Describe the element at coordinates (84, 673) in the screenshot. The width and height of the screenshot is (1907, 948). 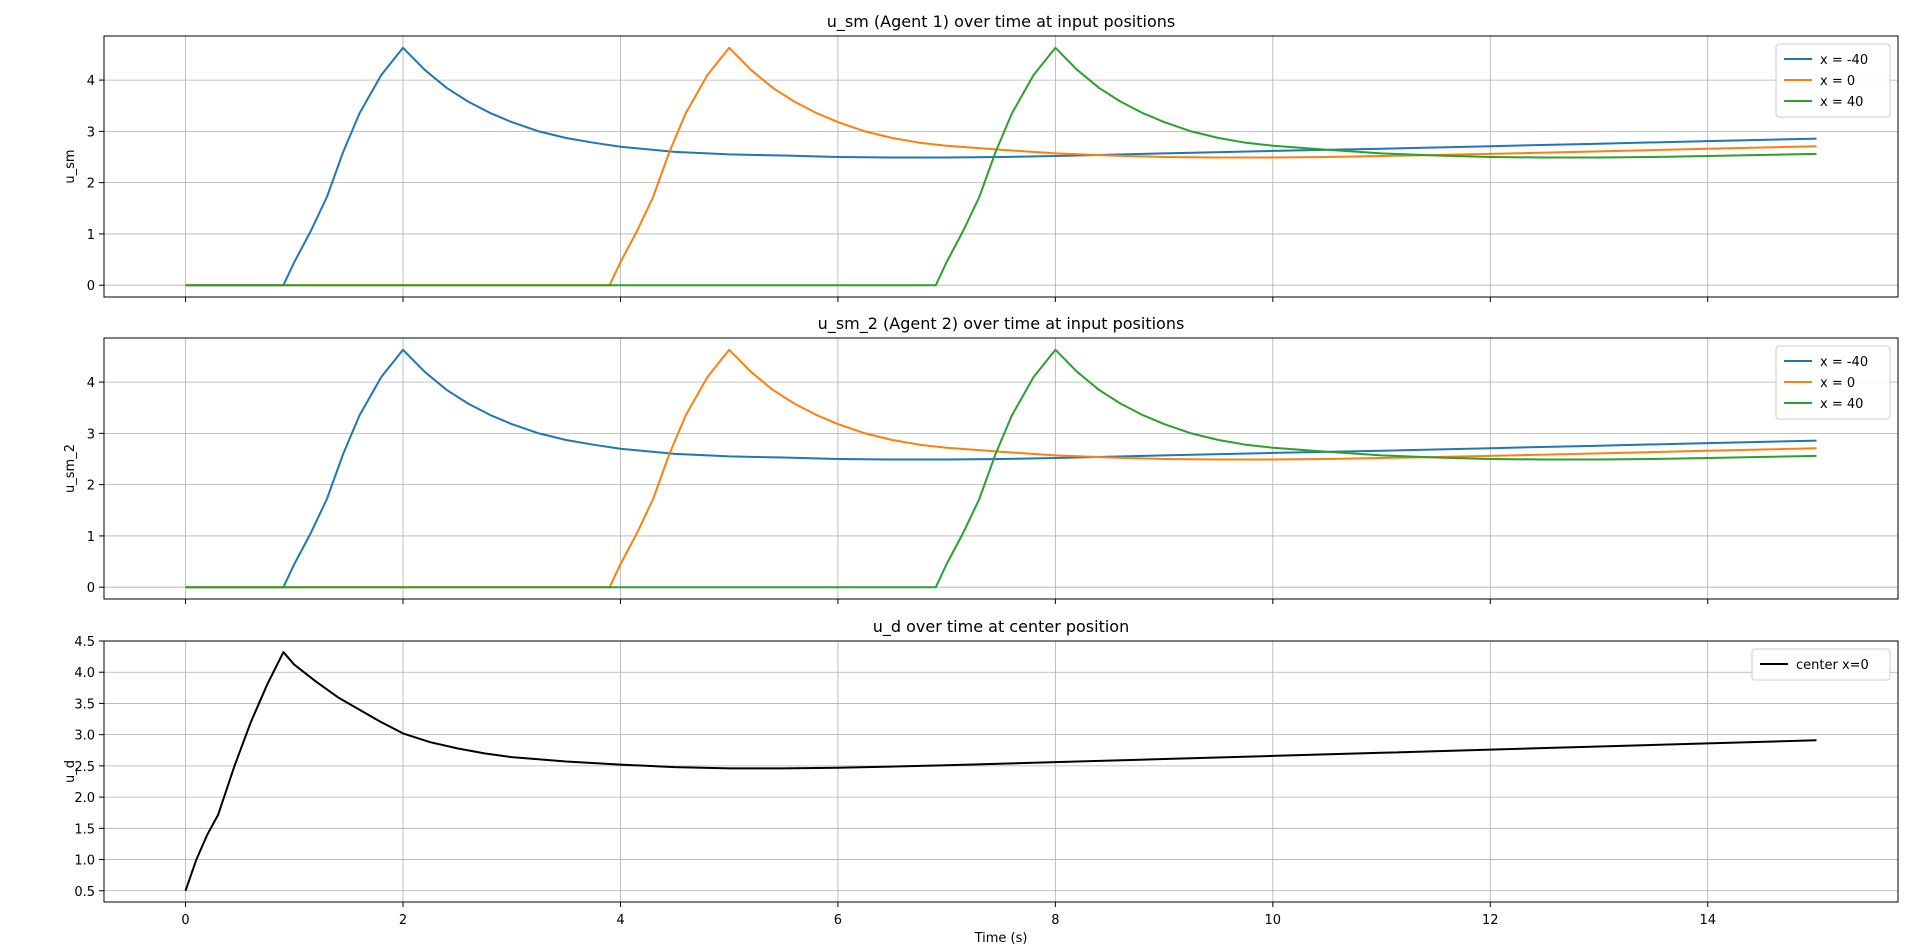
I see `y-tick-label: 4.0` at that location.